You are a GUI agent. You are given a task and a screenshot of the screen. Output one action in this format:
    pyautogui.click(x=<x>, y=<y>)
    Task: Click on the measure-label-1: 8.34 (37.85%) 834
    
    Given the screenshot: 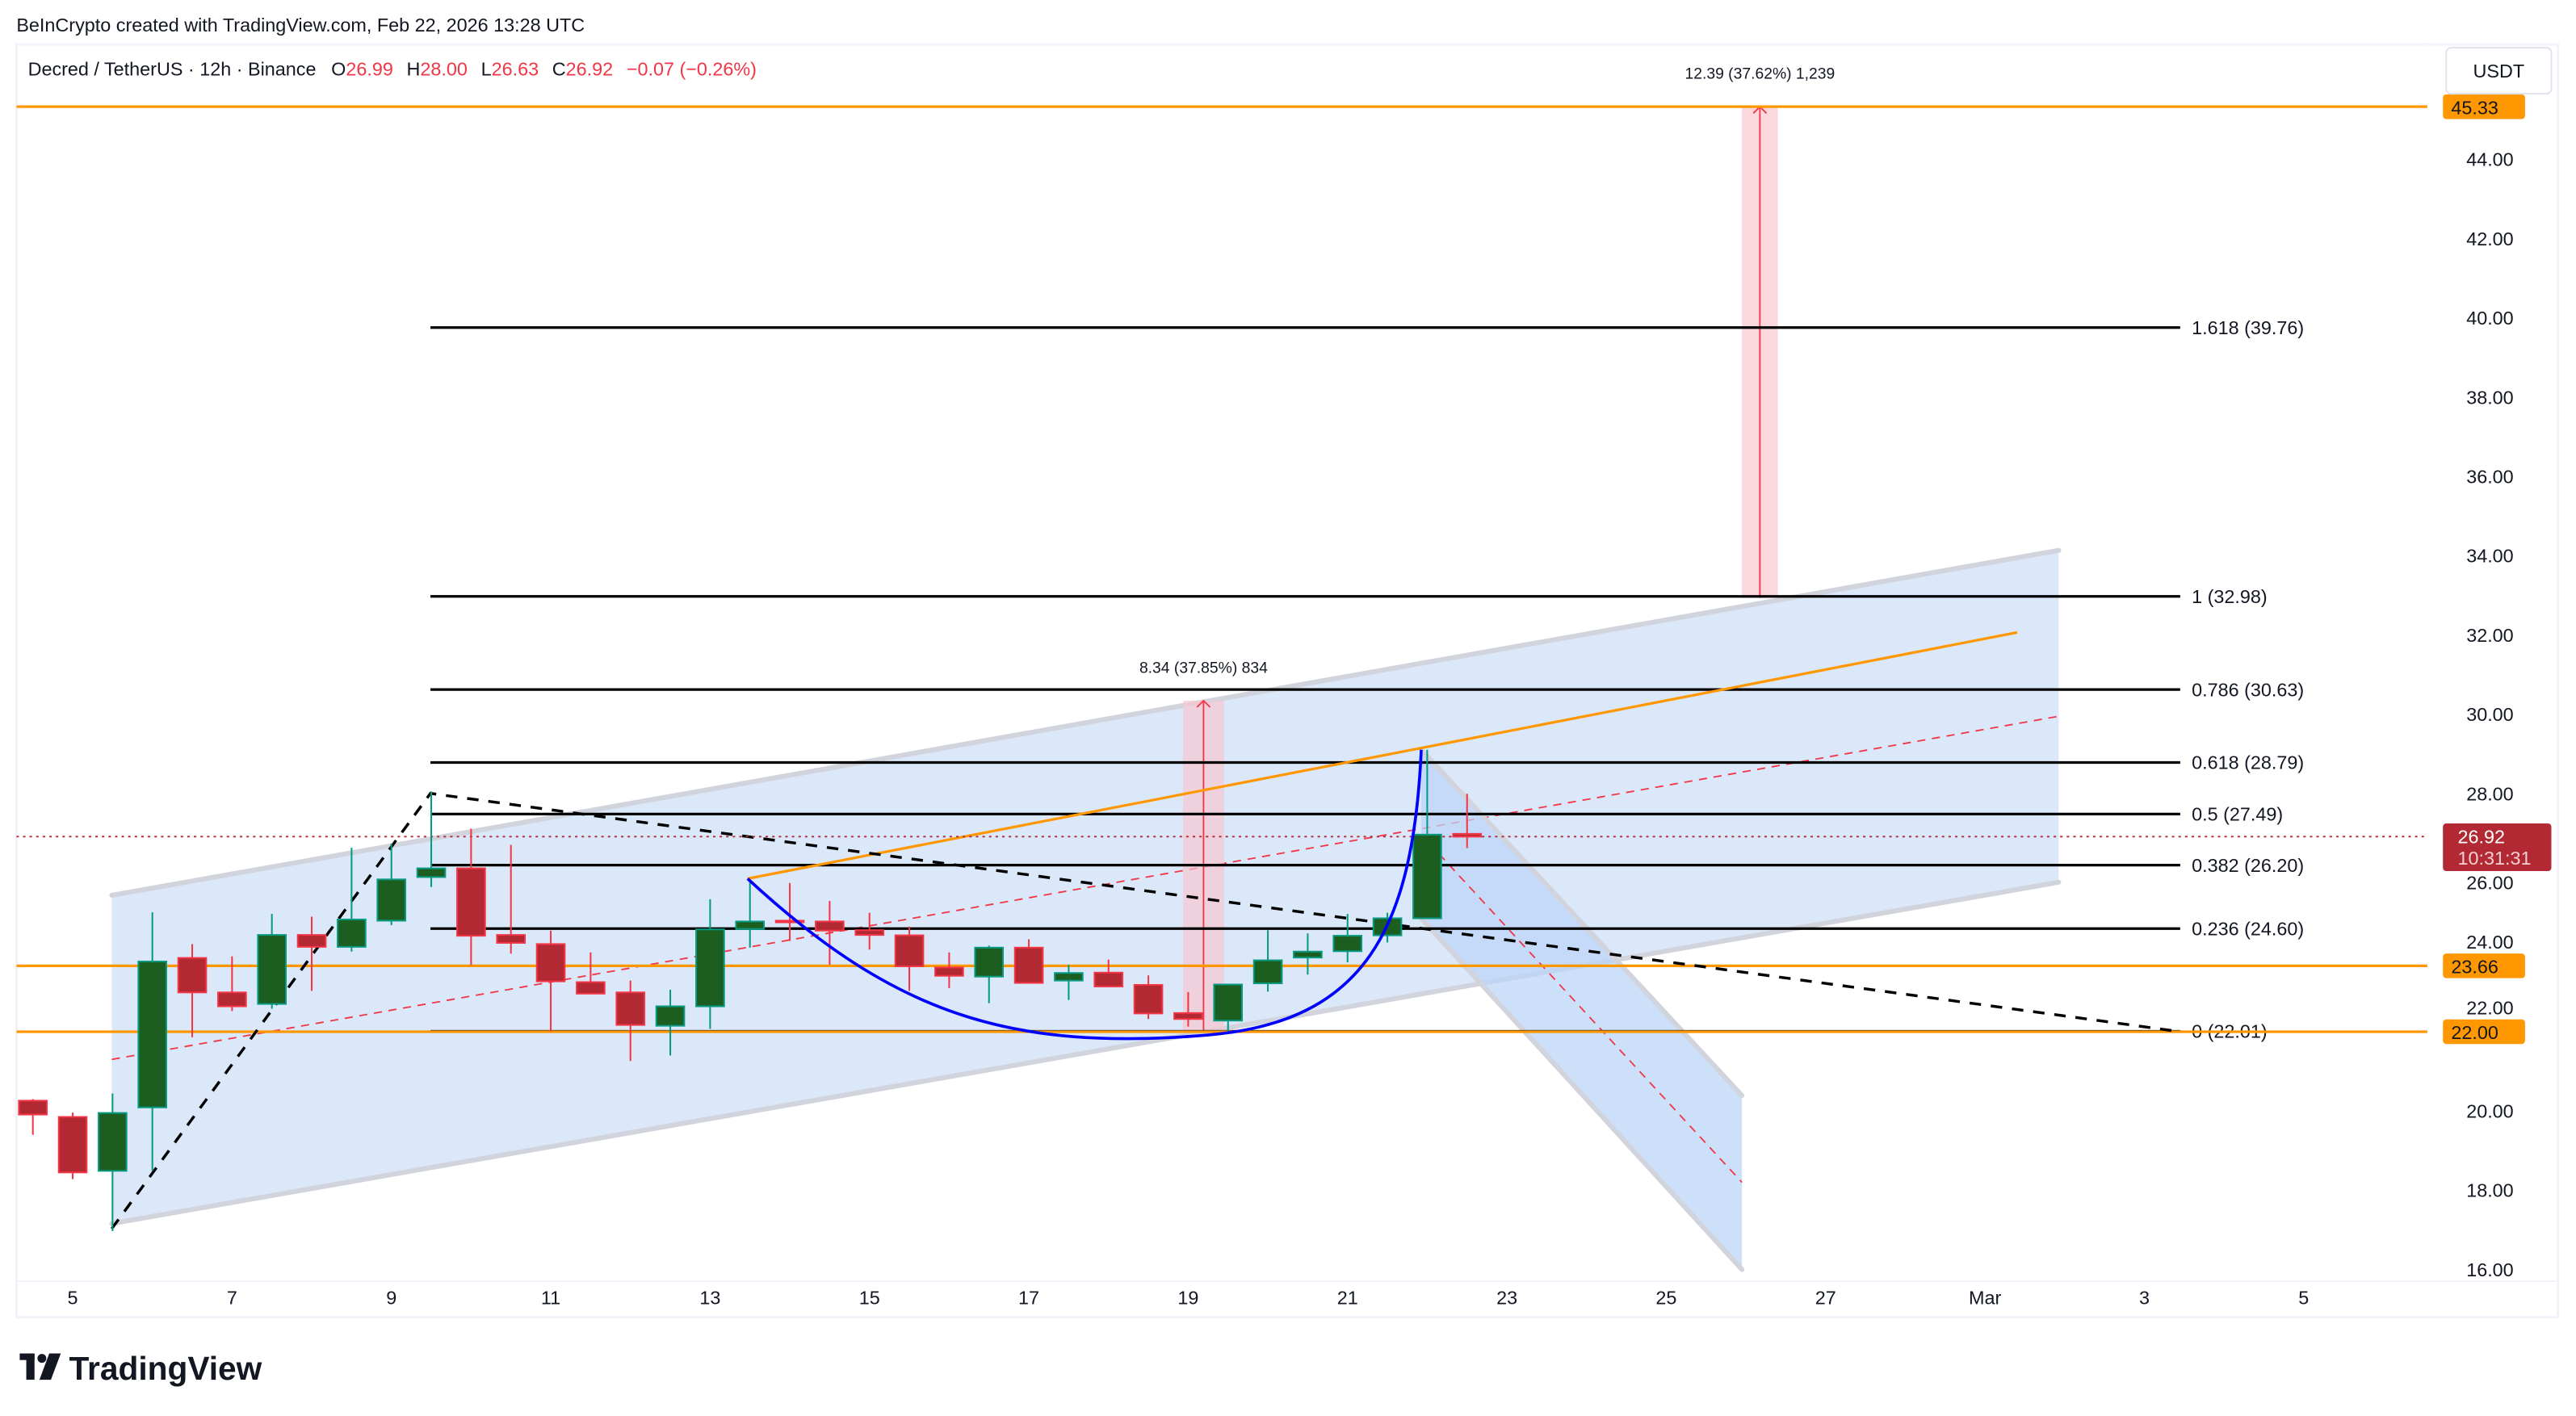 What is the action you would take?
    pyautogui.click(x=1203, y=668)
    